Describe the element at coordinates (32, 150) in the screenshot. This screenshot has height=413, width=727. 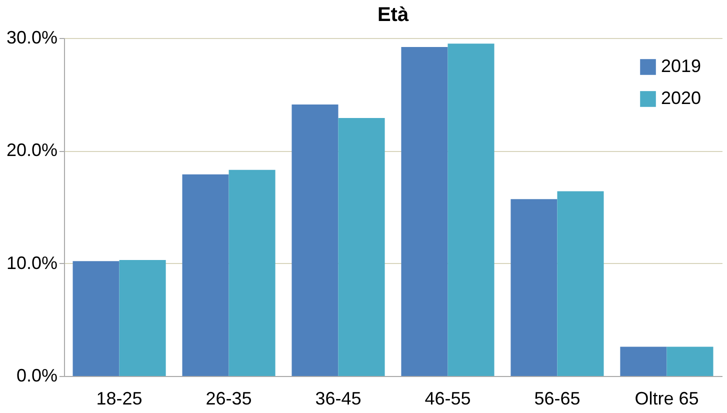
I see `y-tick-label: 20.0%` at that location.